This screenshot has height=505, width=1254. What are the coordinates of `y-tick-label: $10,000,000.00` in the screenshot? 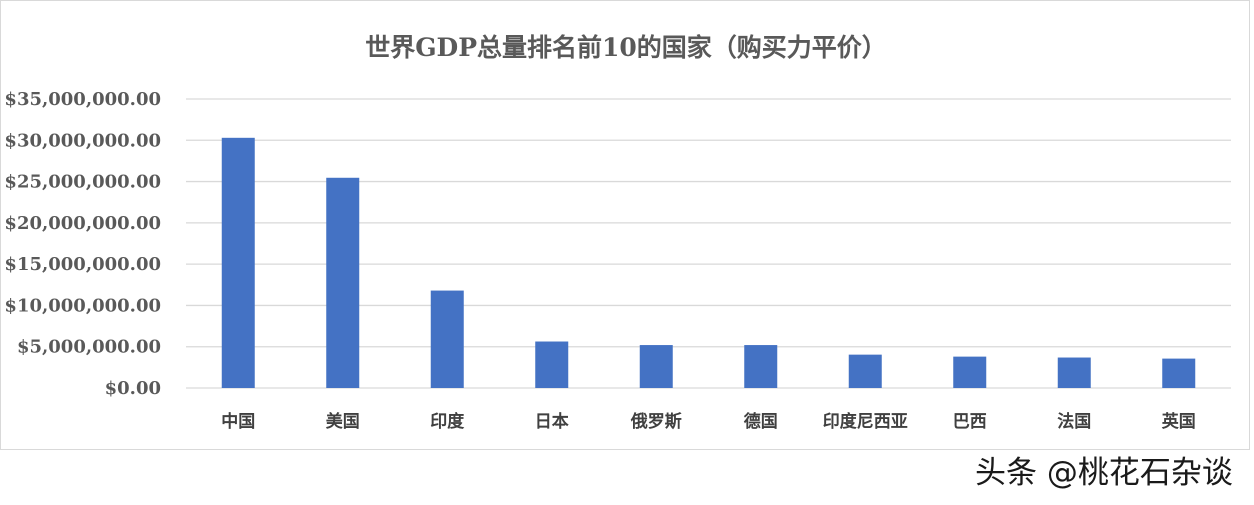 It's located at (82, 305).